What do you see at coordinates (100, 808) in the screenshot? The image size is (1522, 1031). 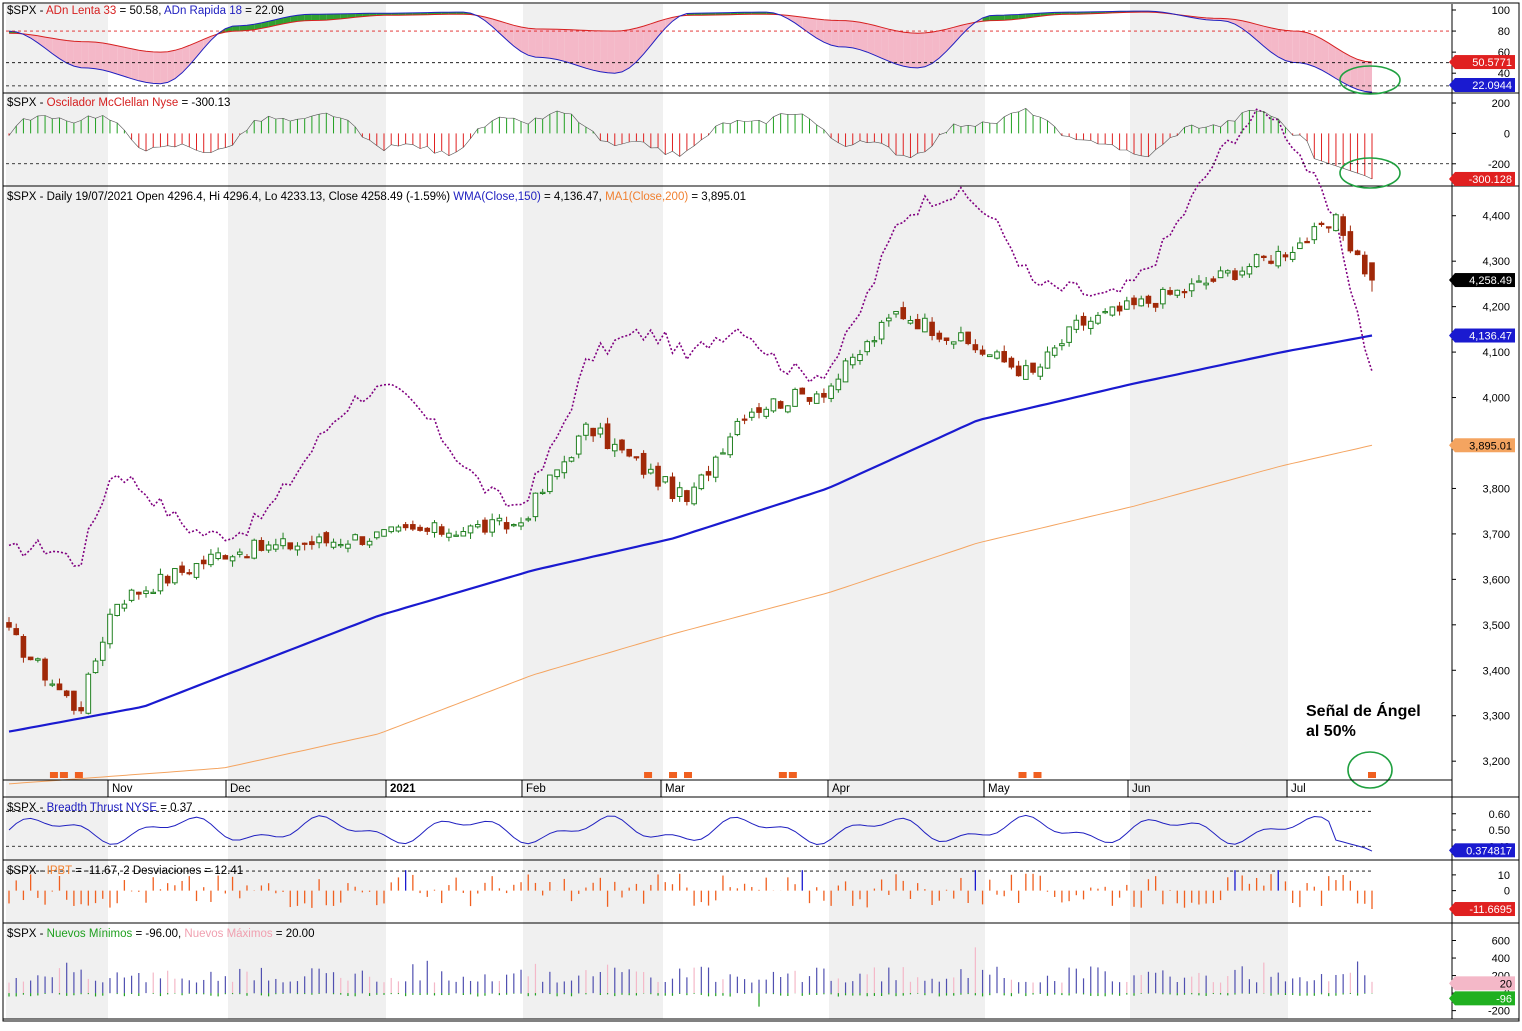 I see `panel-title: $SPX - Breadth Thrust NYSE = 0.37` at bounding box center [100, 808].